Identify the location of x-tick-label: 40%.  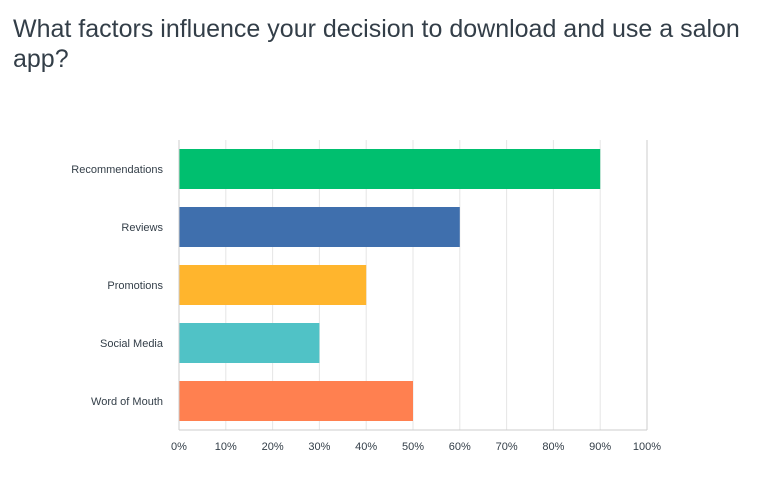
(366, 447).